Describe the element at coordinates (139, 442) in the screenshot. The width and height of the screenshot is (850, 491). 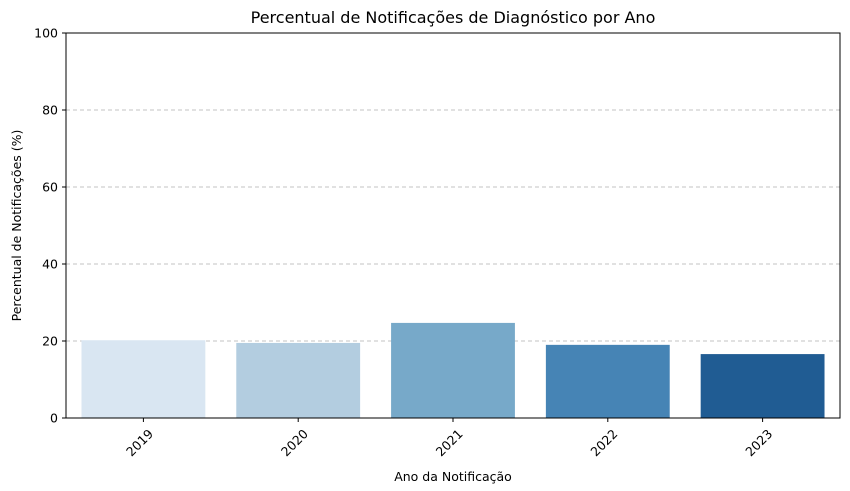
I see `x-tick-label: 2019` at that location.